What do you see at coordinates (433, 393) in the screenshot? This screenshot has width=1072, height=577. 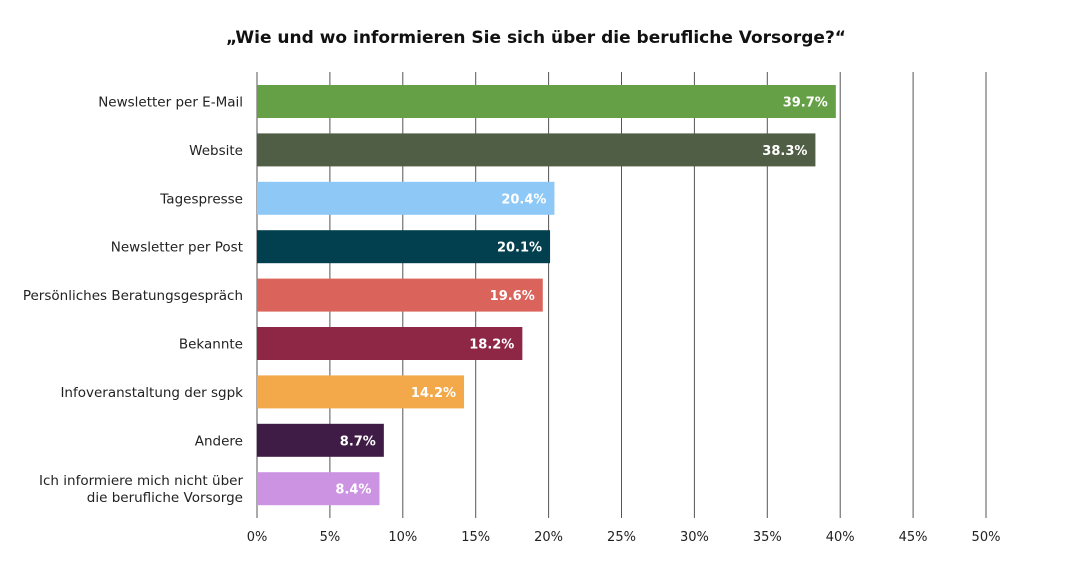 I see `data-label: 14.2%` at bounding box center [433, 393].